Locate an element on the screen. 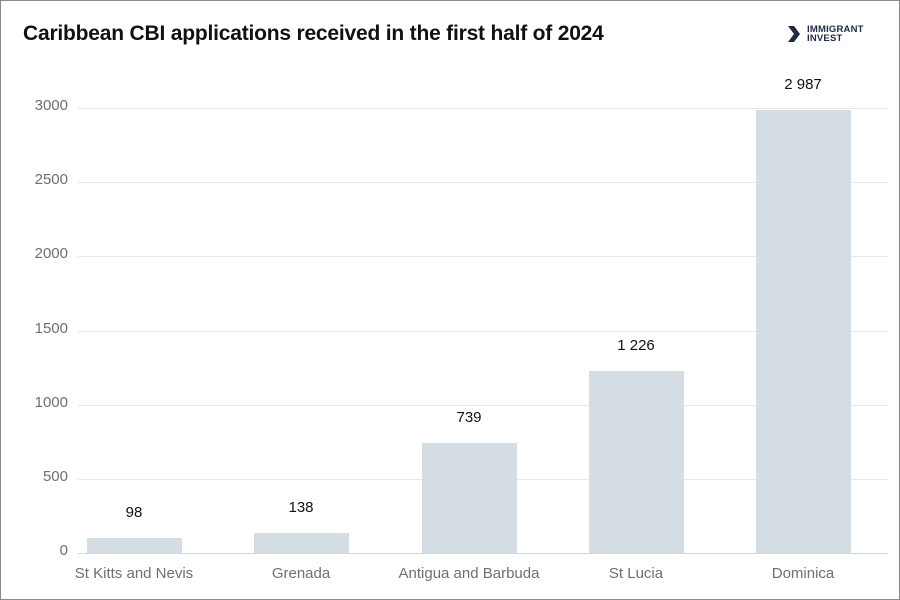  x-category-label: St Lucia is located at coordinates (636, 573).